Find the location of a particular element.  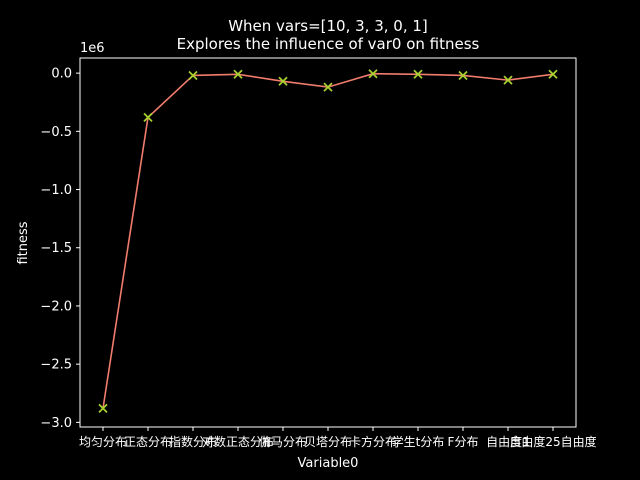

y-tick-label: −1.5 is located at coordinates (56, 248).